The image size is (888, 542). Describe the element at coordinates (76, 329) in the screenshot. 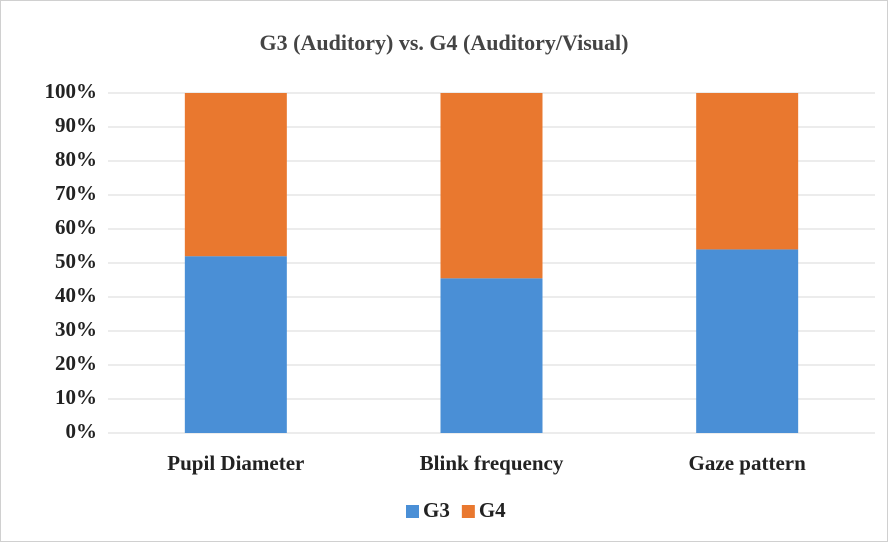

I see `y-tick-label: 30%` at that location.